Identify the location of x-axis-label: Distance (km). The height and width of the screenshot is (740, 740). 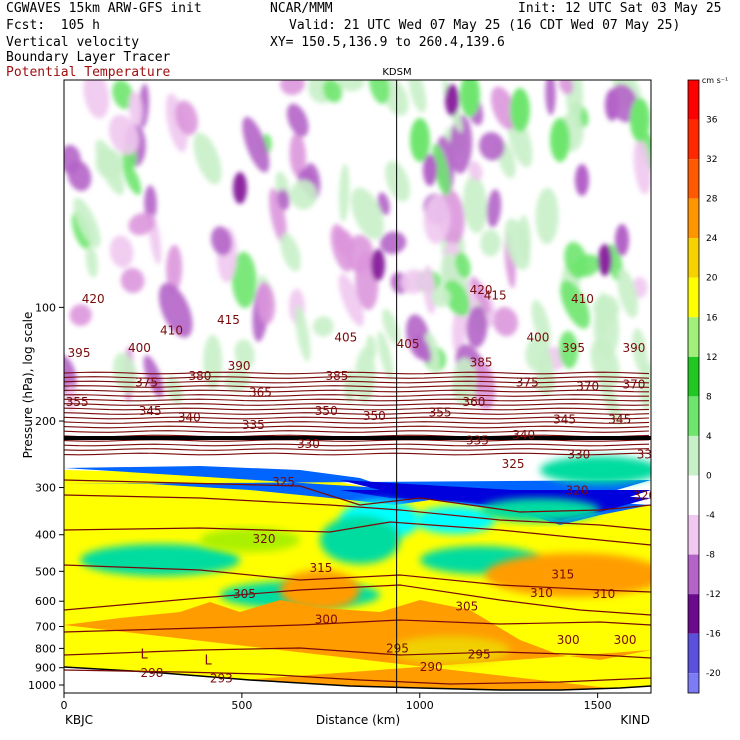
(358, 720).